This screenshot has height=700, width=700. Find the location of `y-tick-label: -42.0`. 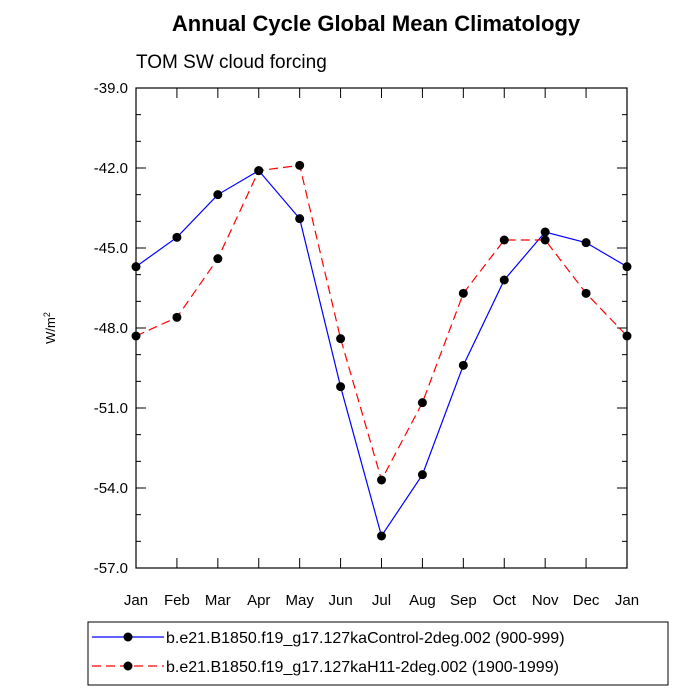

y-tick-label: -42.0 is located at coordinates (111, 168).